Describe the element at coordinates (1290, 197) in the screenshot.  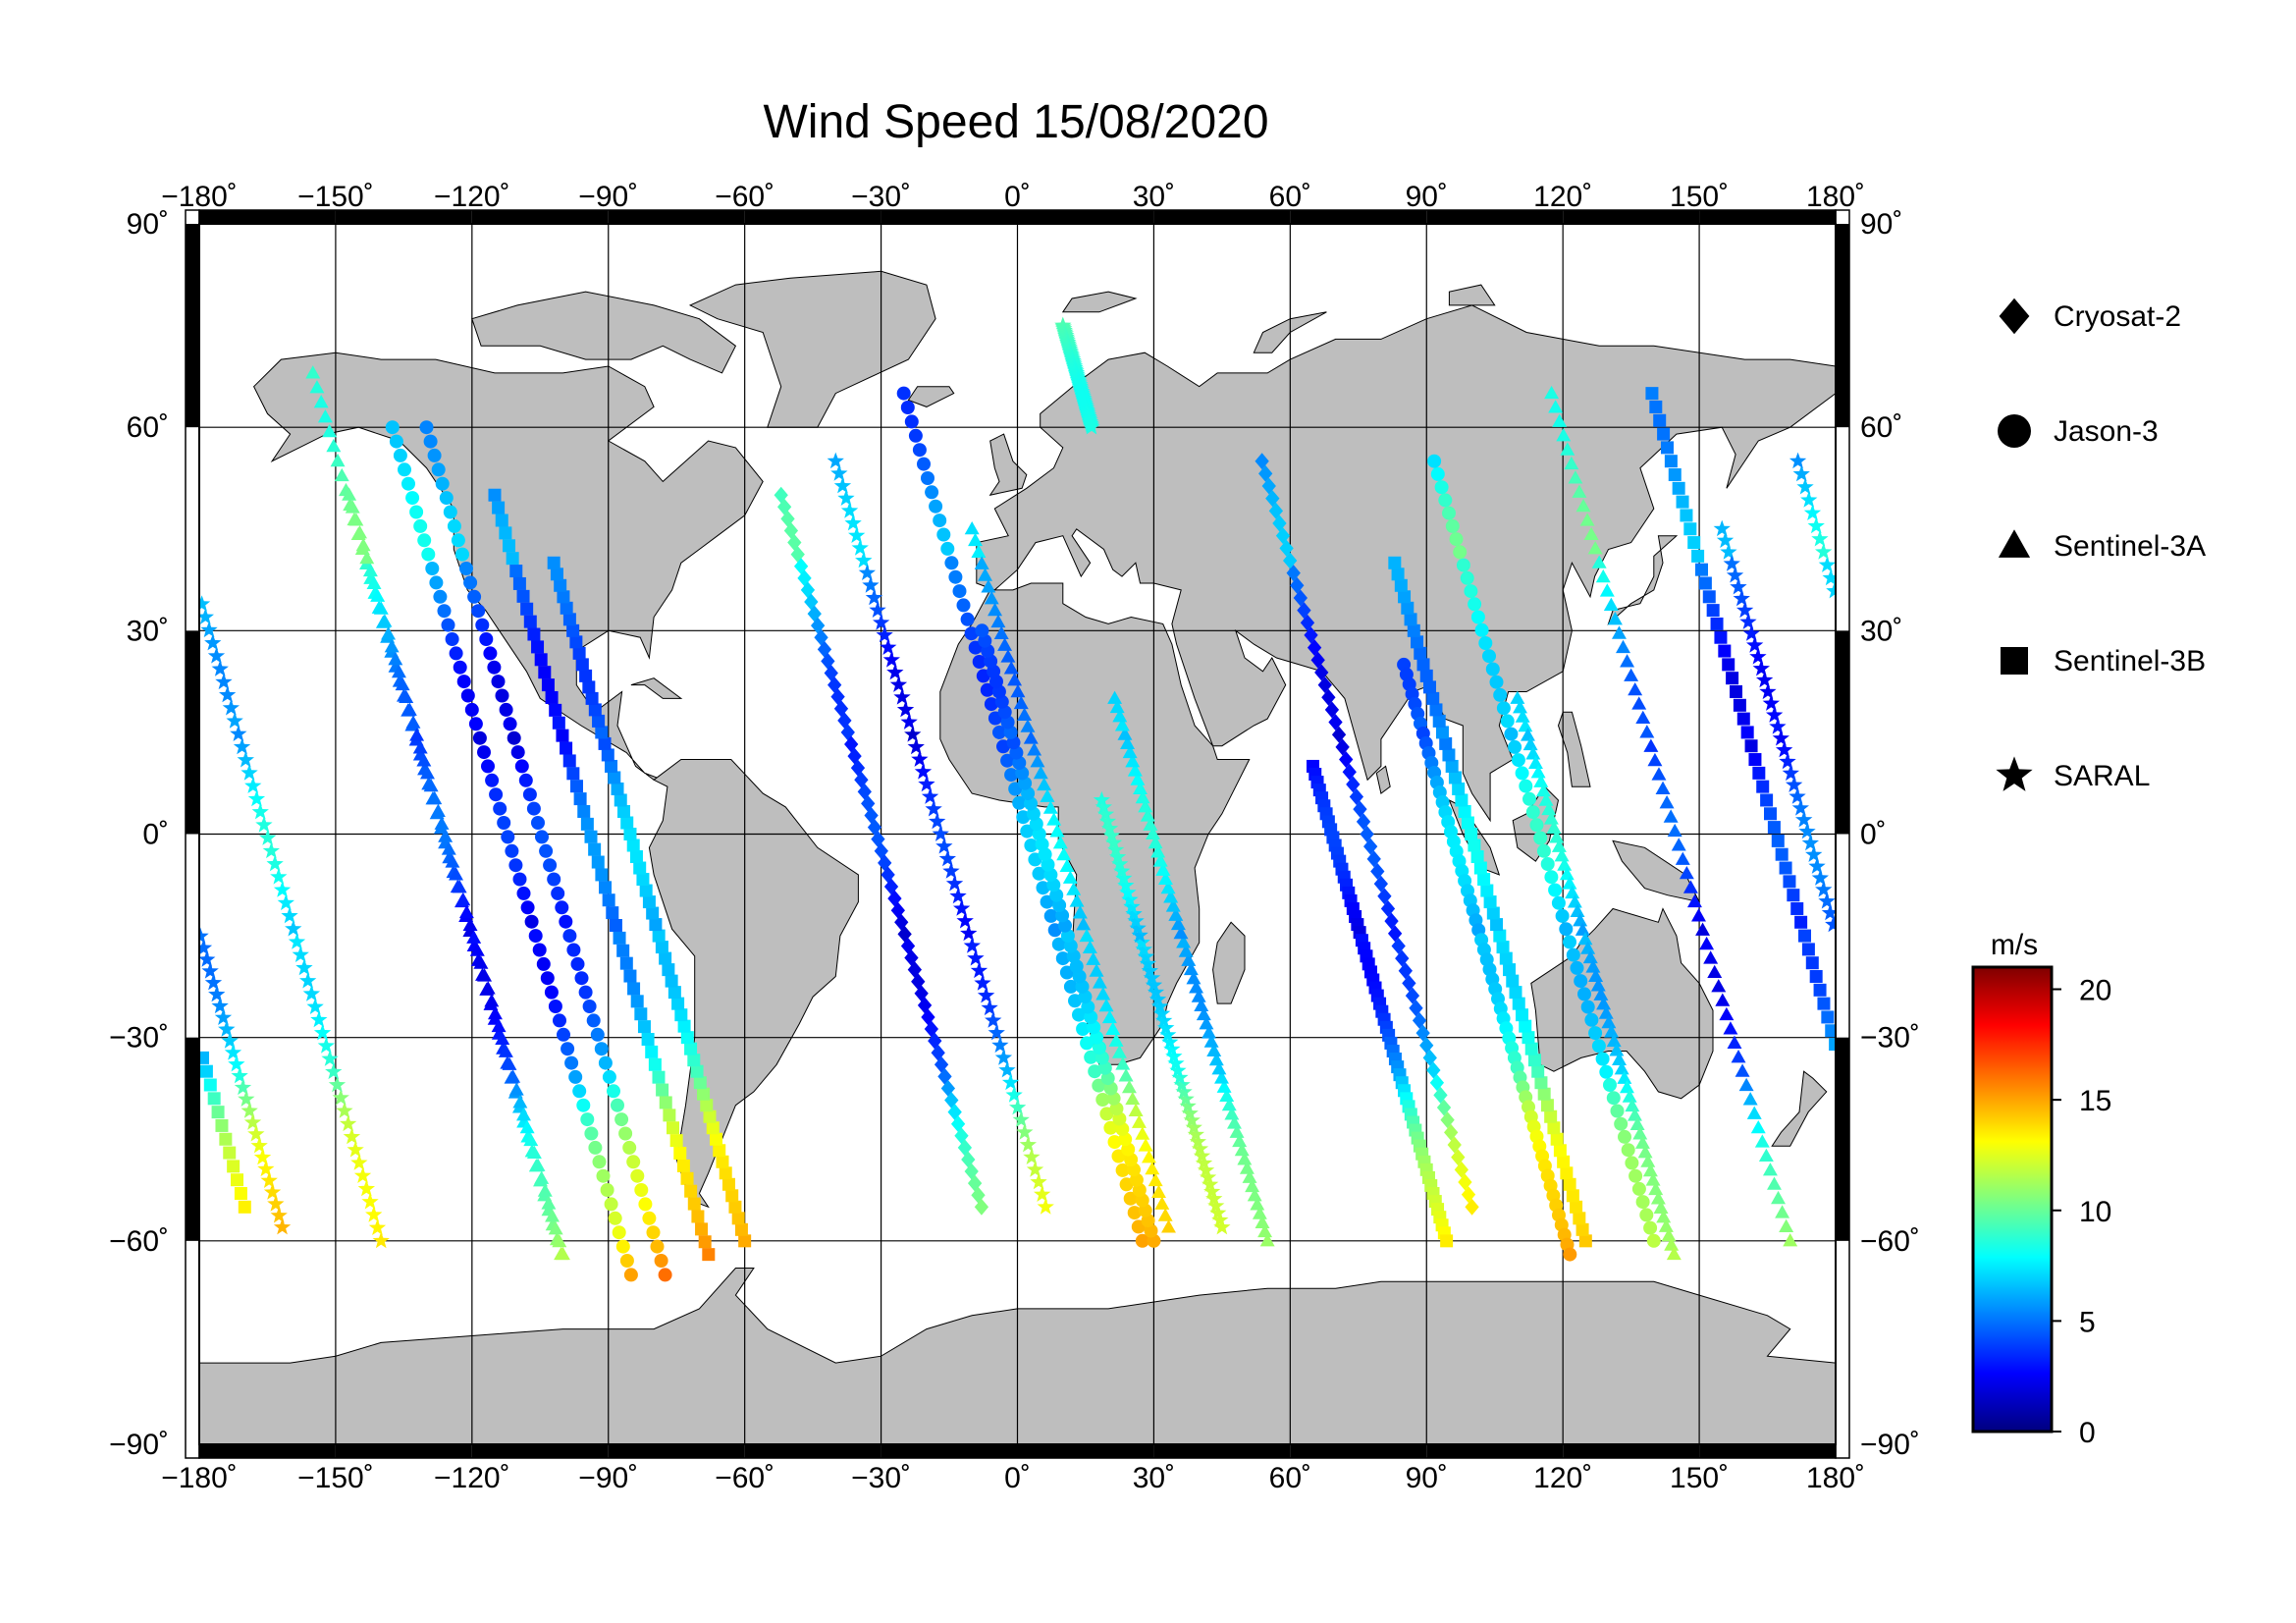
I see `lon-tick-top: 60˚` at that location.